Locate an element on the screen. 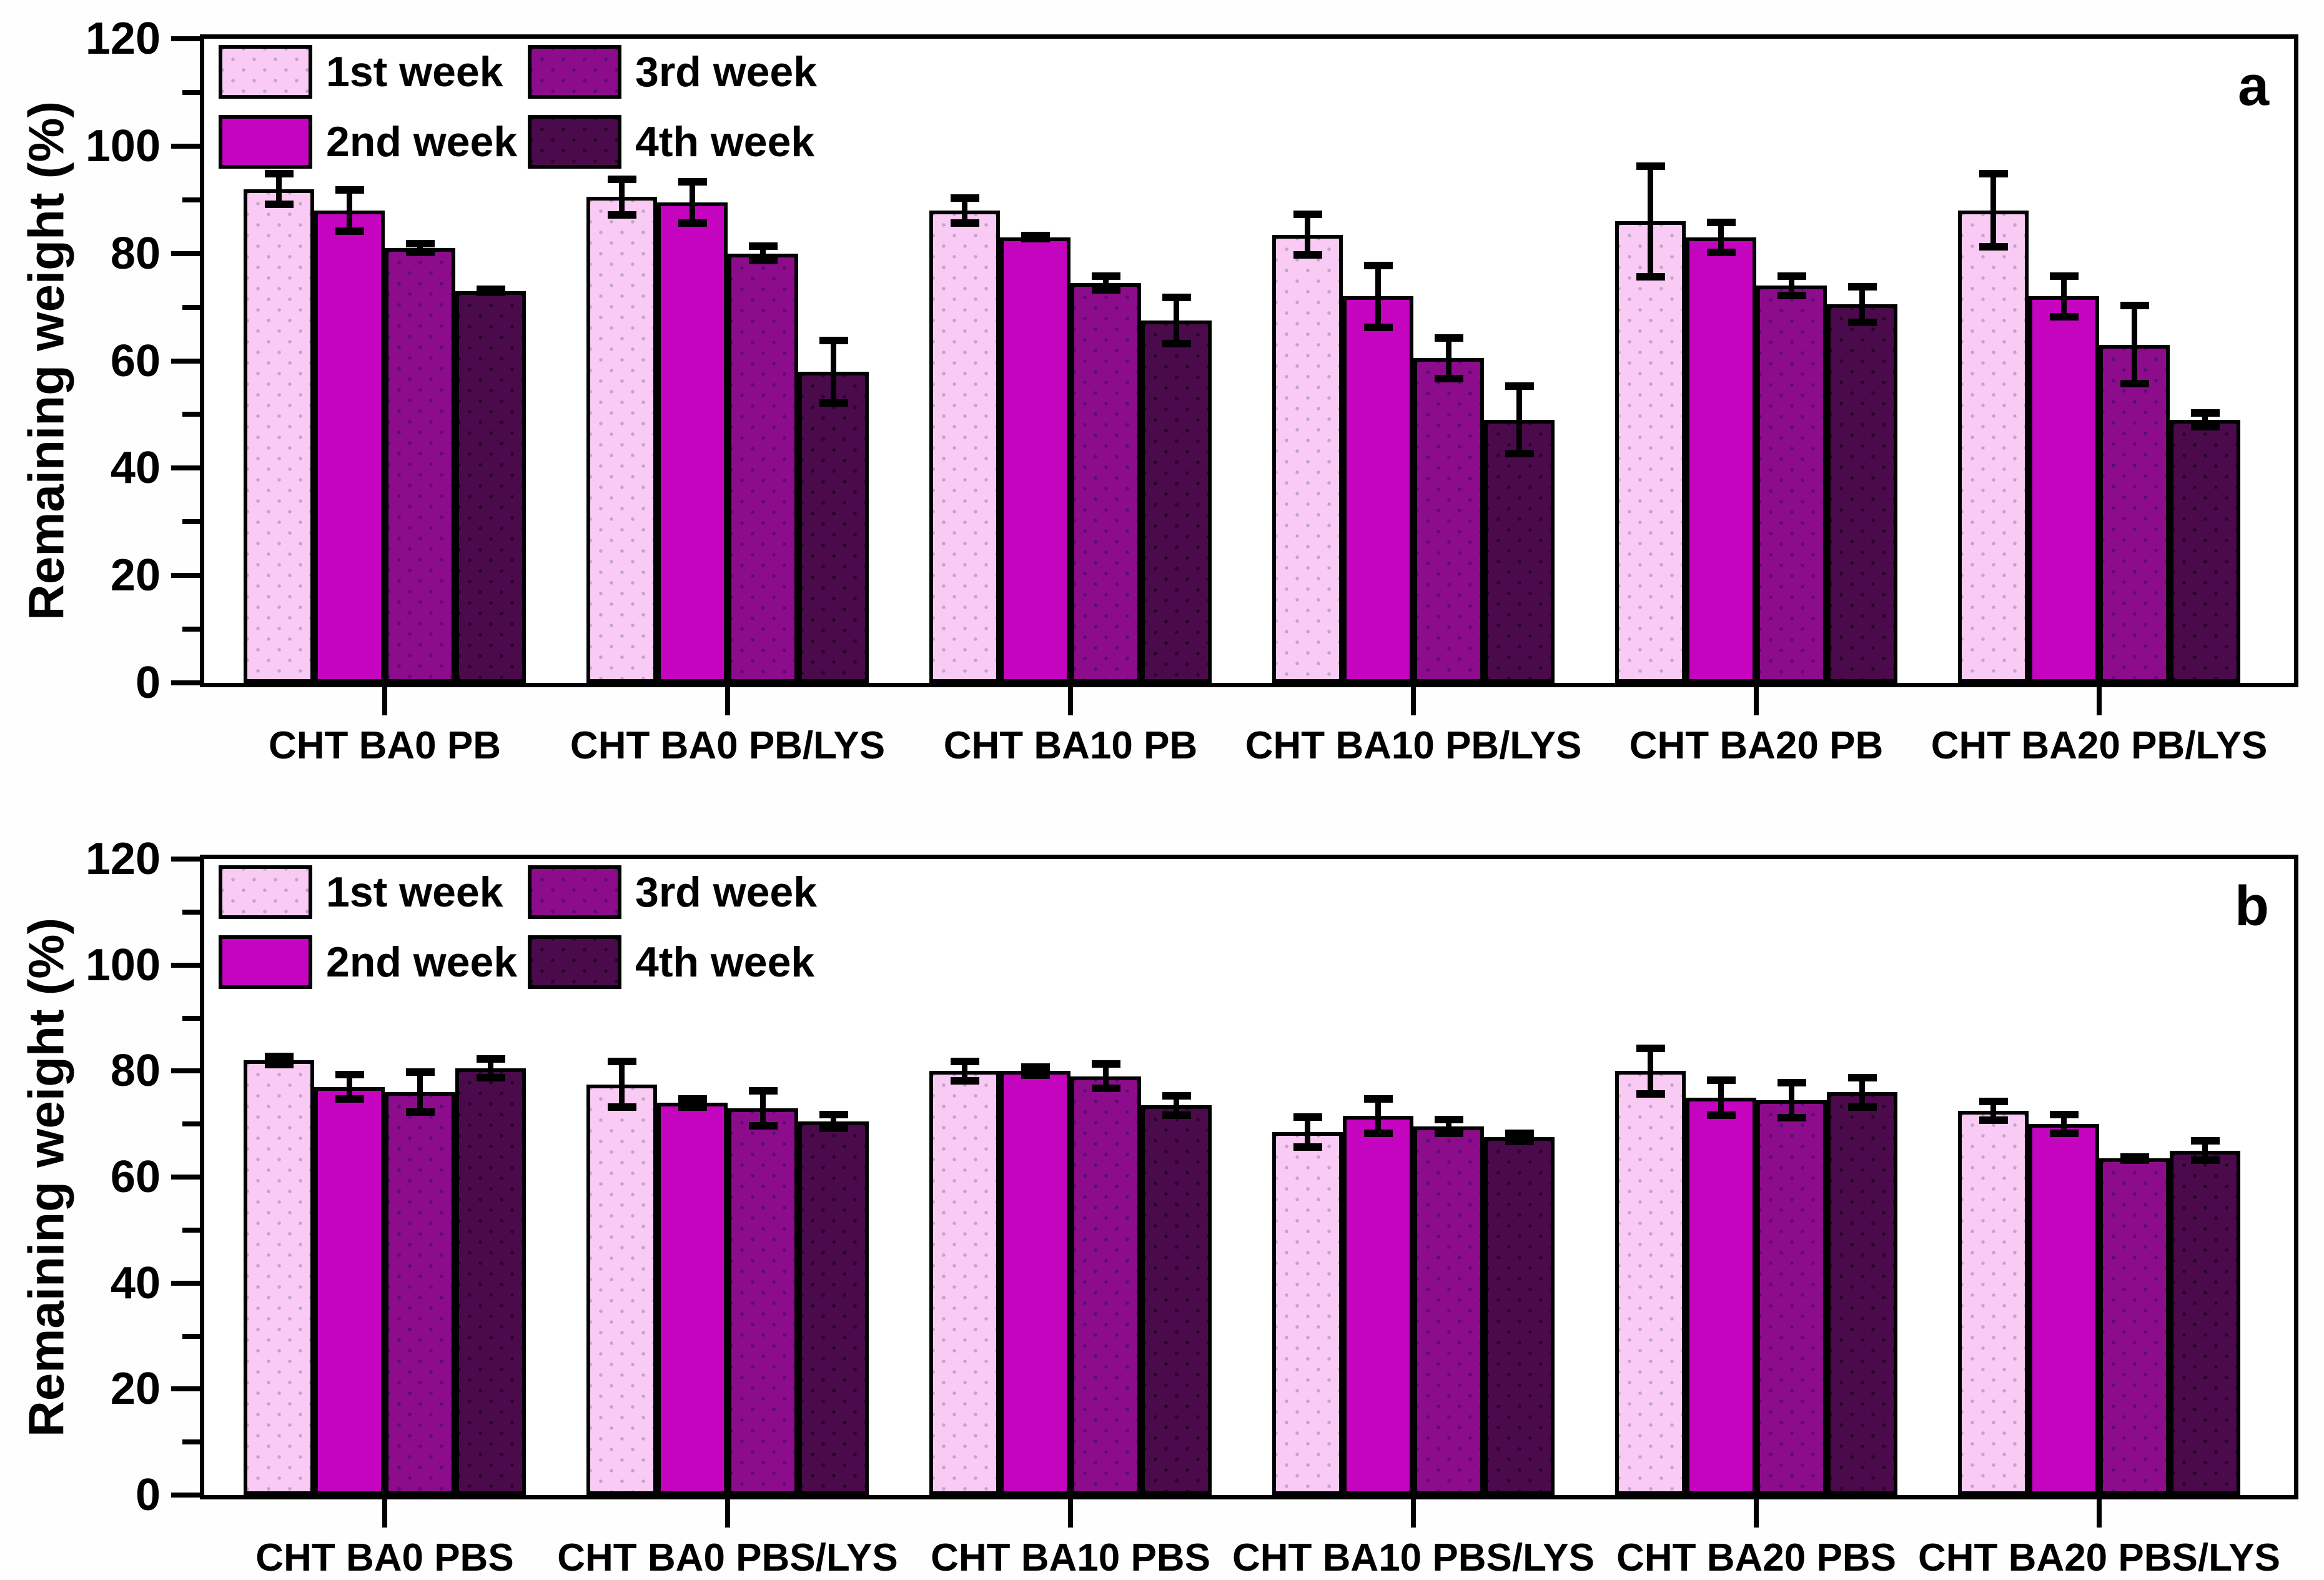 The width and height of the screenshot is (2324, 1580). bar-4th-week-CHT-BA20-PBS is located at coordinates (1862, 1293).